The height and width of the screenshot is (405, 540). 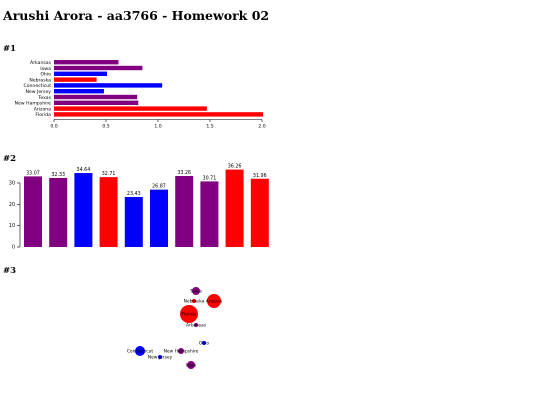 I want to click on x-tick-label: 2.0, so click(x=261, y=127).